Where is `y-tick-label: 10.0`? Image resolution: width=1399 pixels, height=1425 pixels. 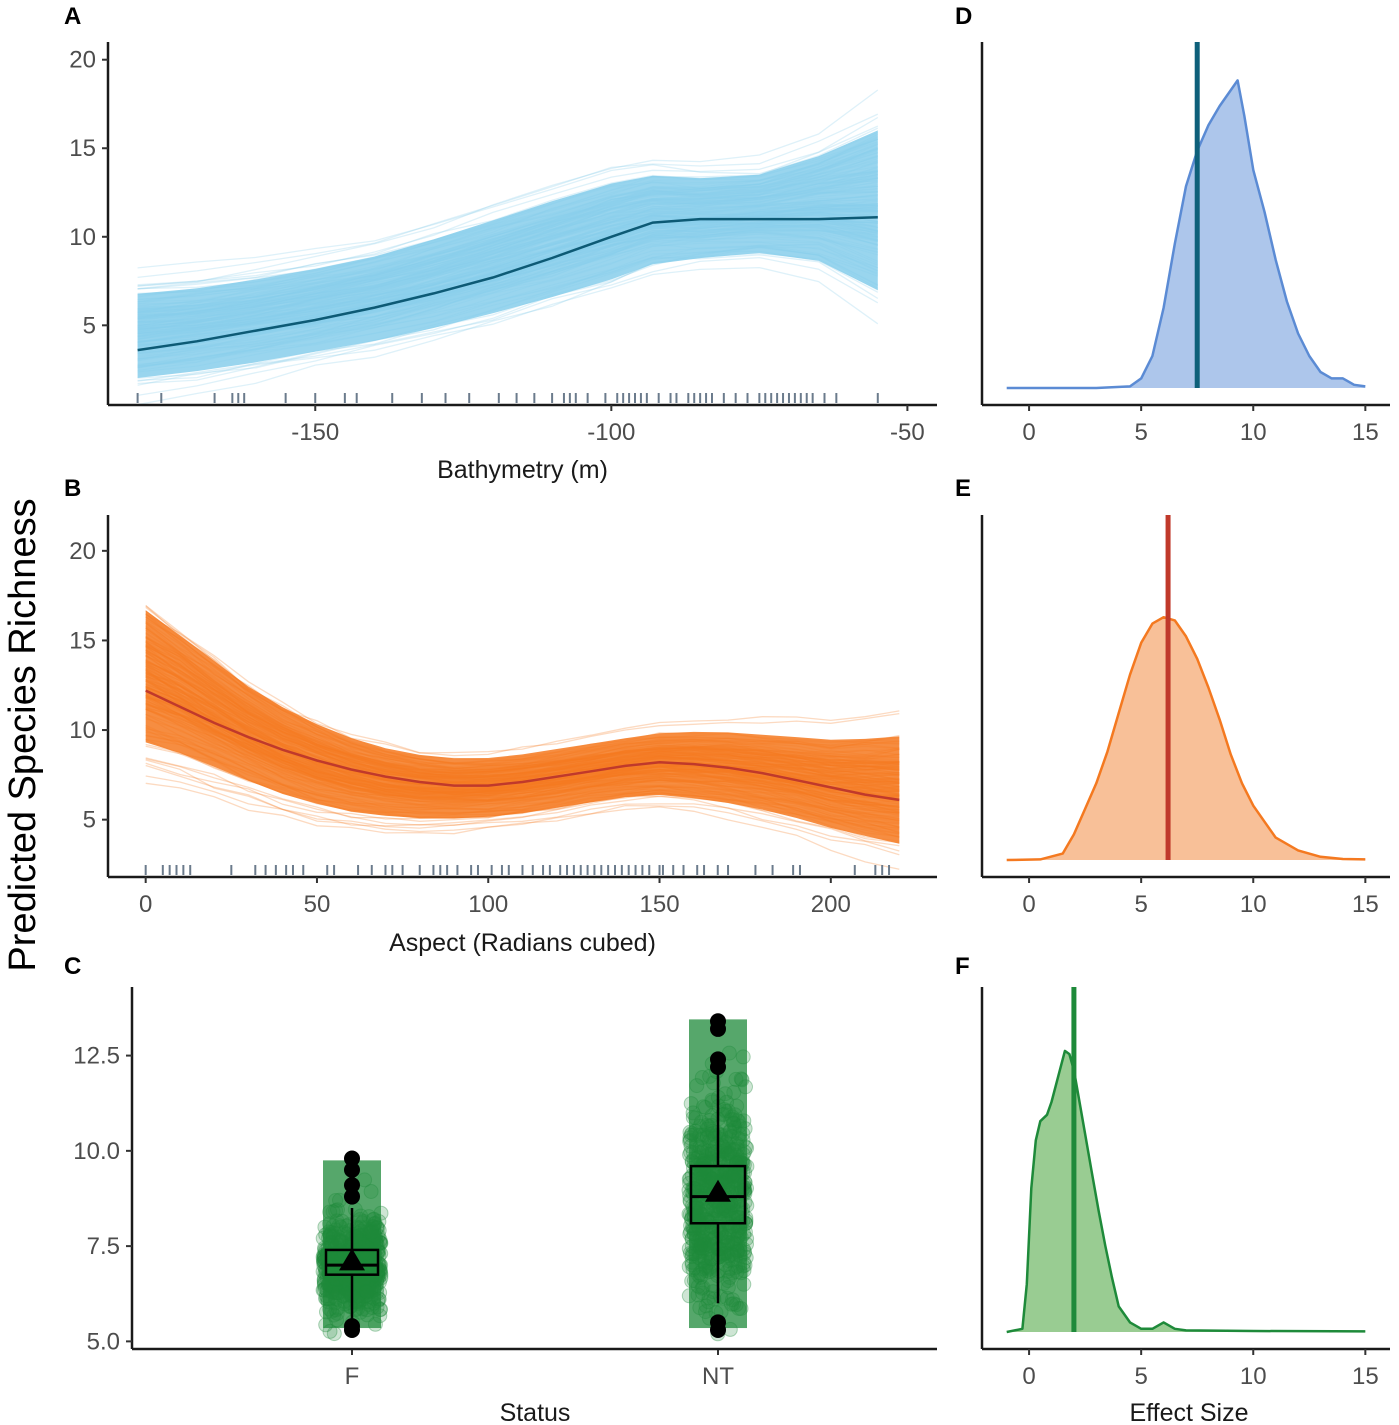
y-tick-label: 10.0 is located at coordinates (96, 1151).